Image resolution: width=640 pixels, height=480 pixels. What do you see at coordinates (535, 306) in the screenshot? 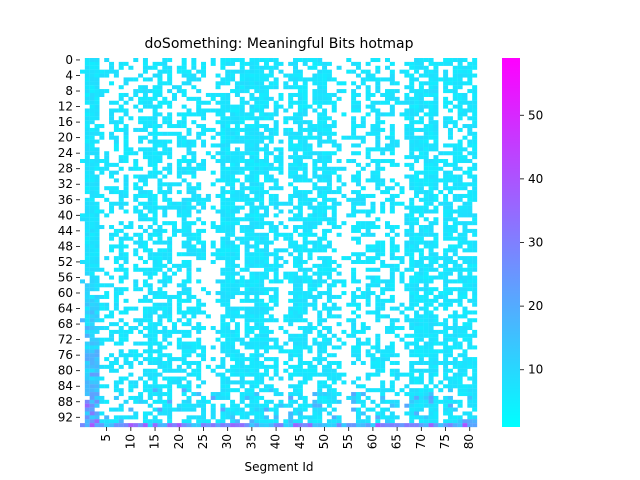
I see `colorbar-tick-label: 20` at bounding box center [535, 306].